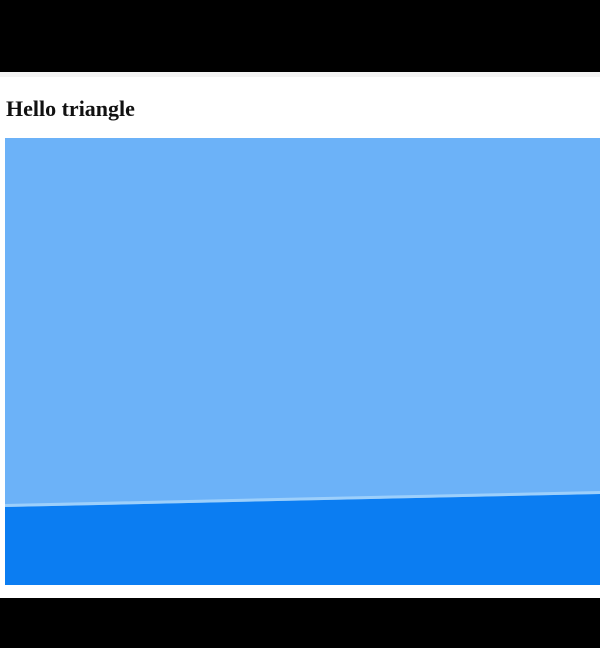 This screenshot has height=648, width=600. What do you see at coordinates (300, 74) in the screenshot?
I see `page-top-divider` at bounding box center [300, 74].